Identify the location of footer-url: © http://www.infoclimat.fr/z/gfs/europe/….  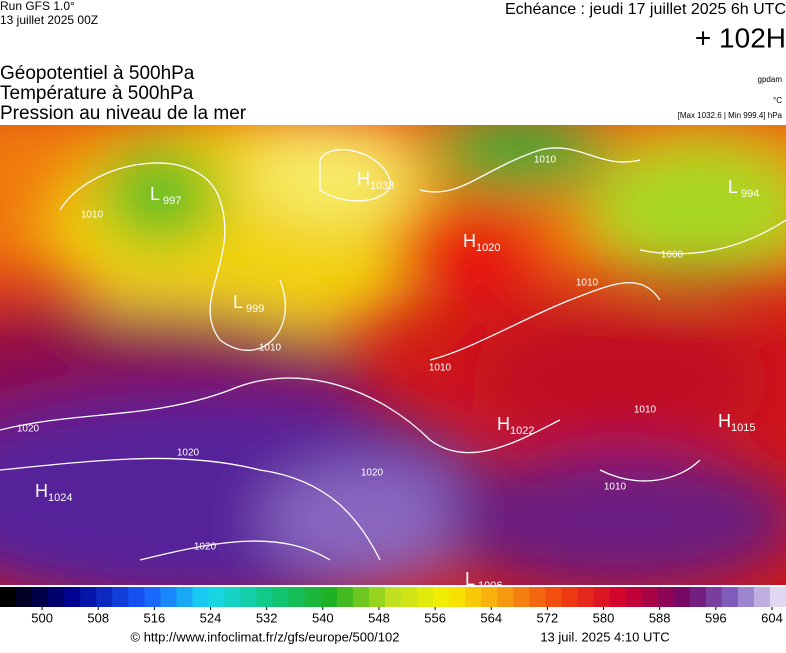
(265, 636).